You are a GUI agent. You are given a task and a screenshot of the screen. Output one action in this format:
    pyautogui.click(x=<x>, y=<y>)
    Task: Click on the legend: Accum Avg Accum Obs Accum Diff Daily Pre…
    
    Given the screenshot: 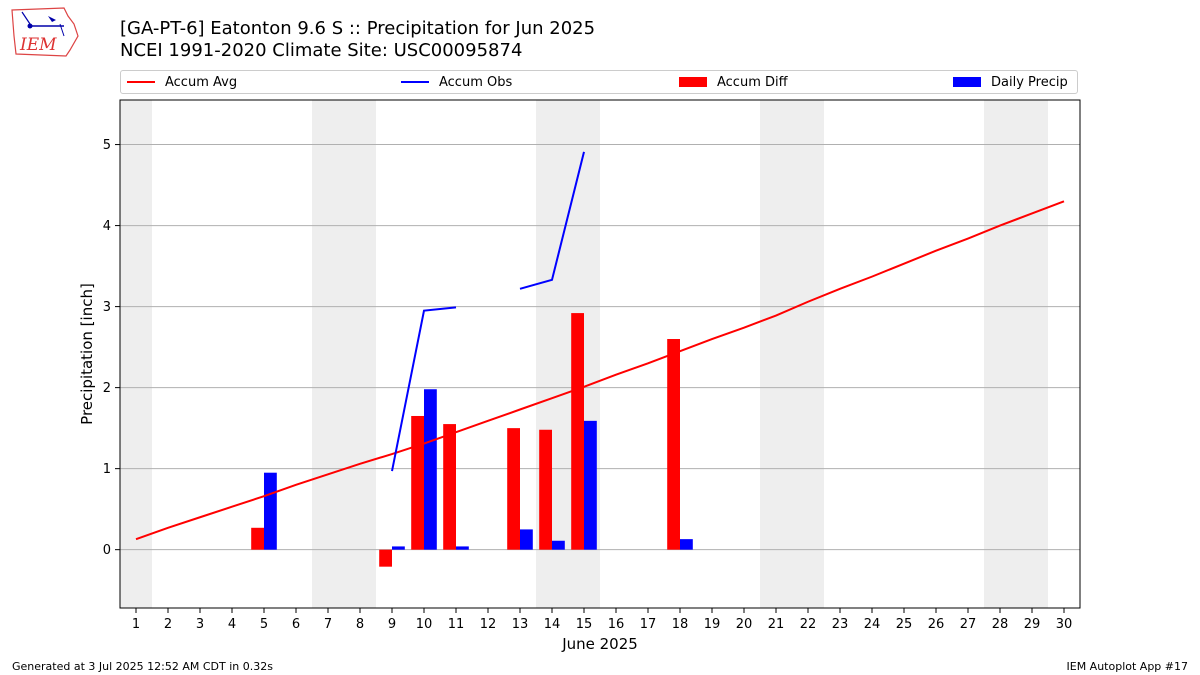 What is the action you would take?
    pyautogui.click(x=599, y=82)
    